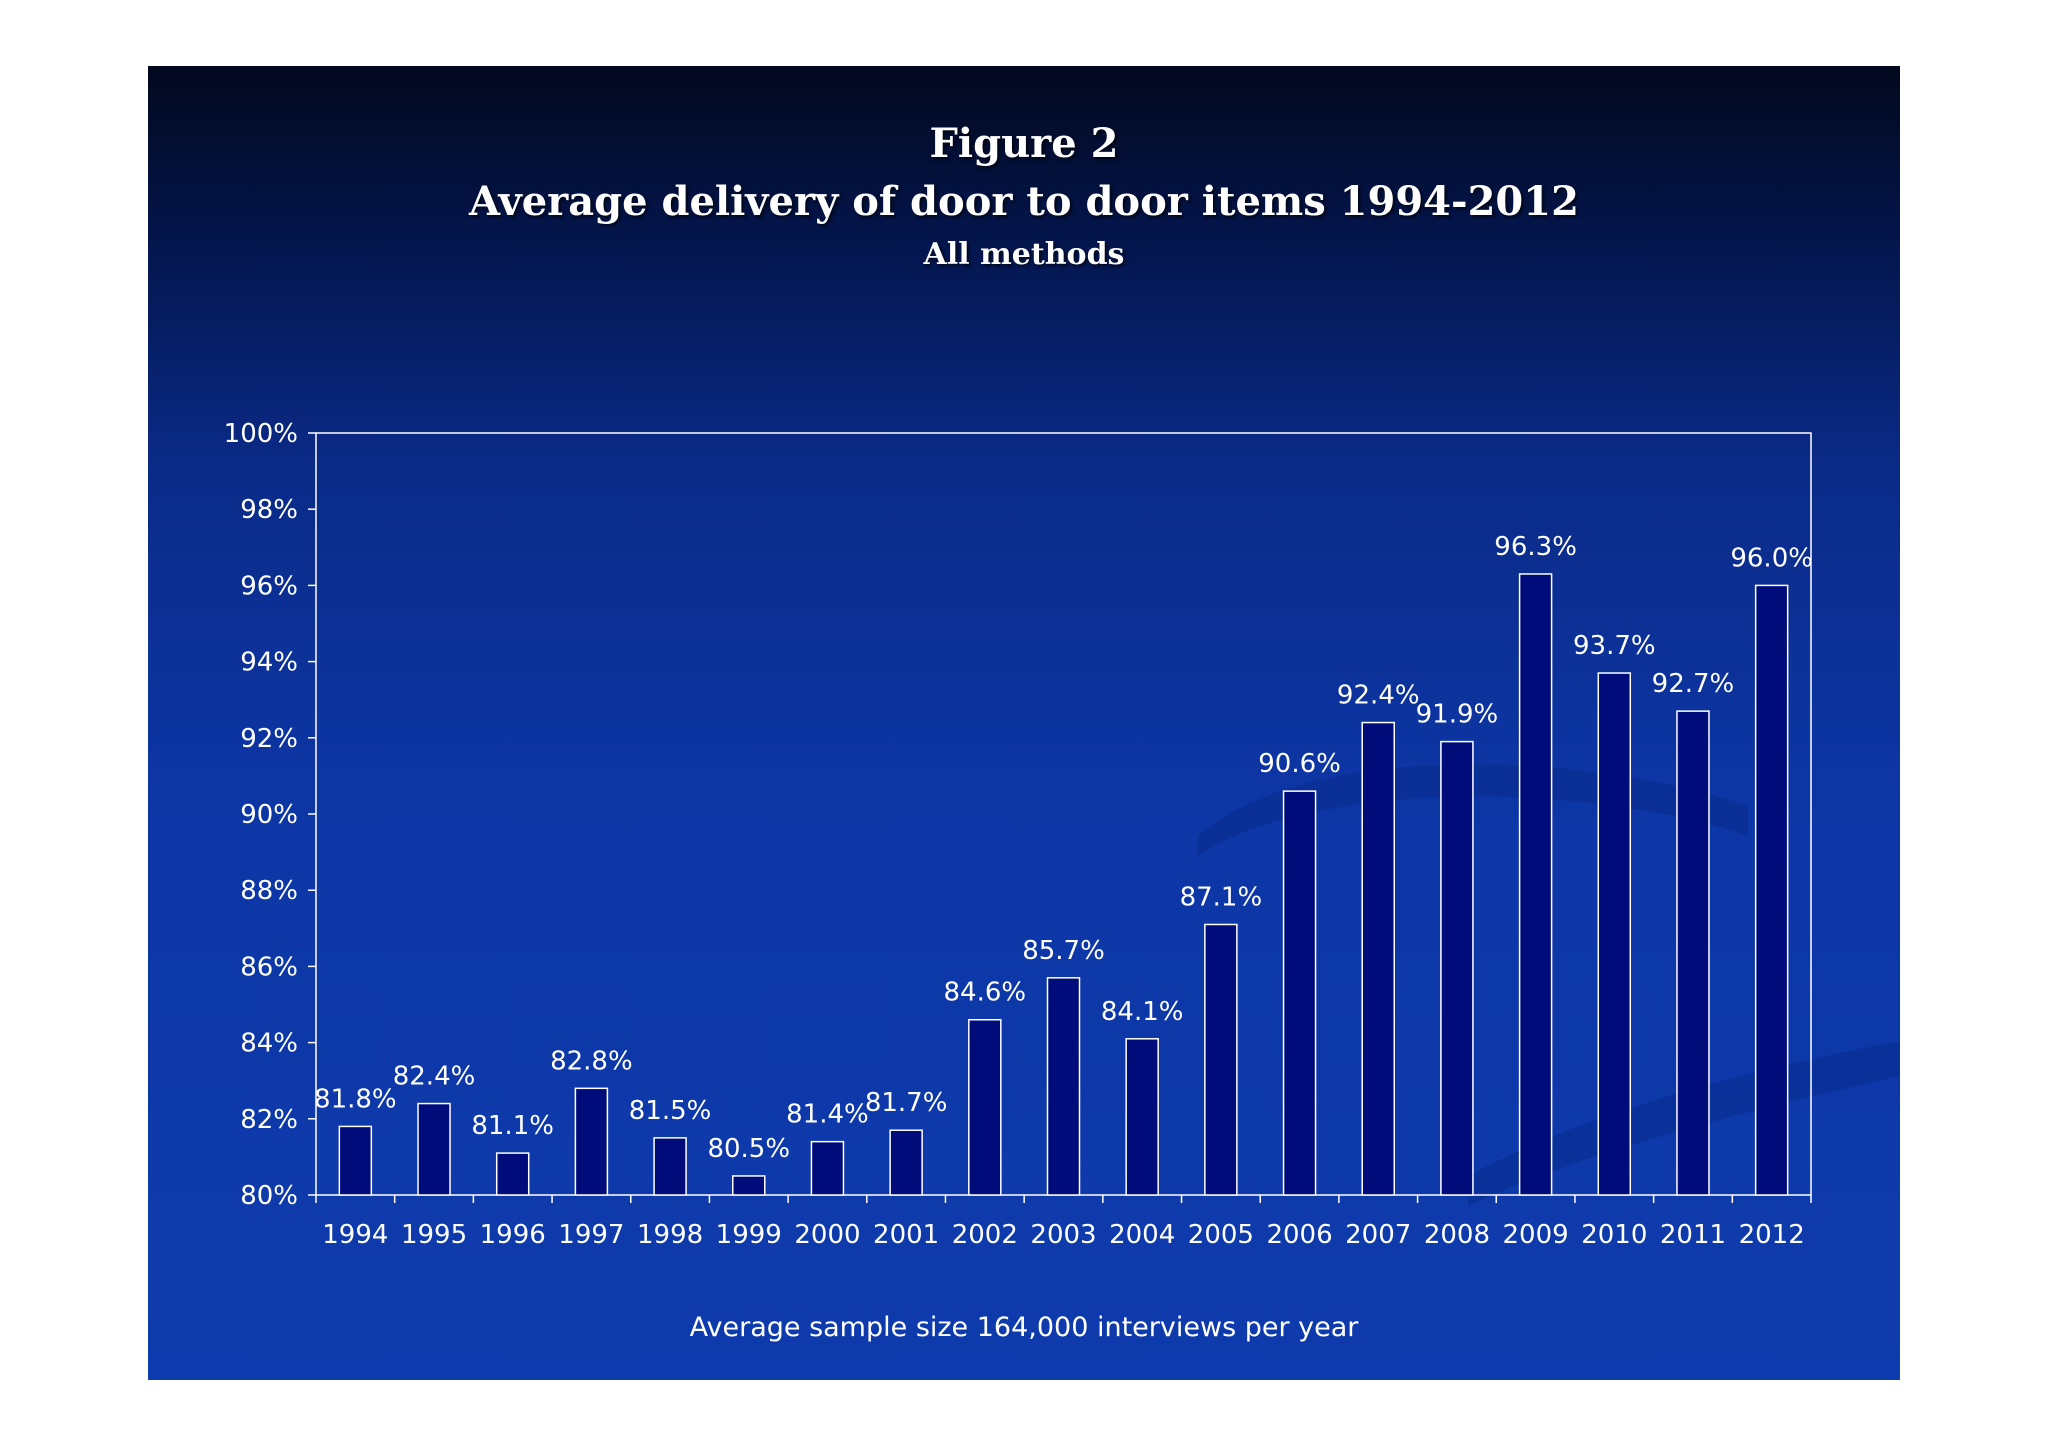  I want to click on data-label: 85.7%, so click(1063, 951).